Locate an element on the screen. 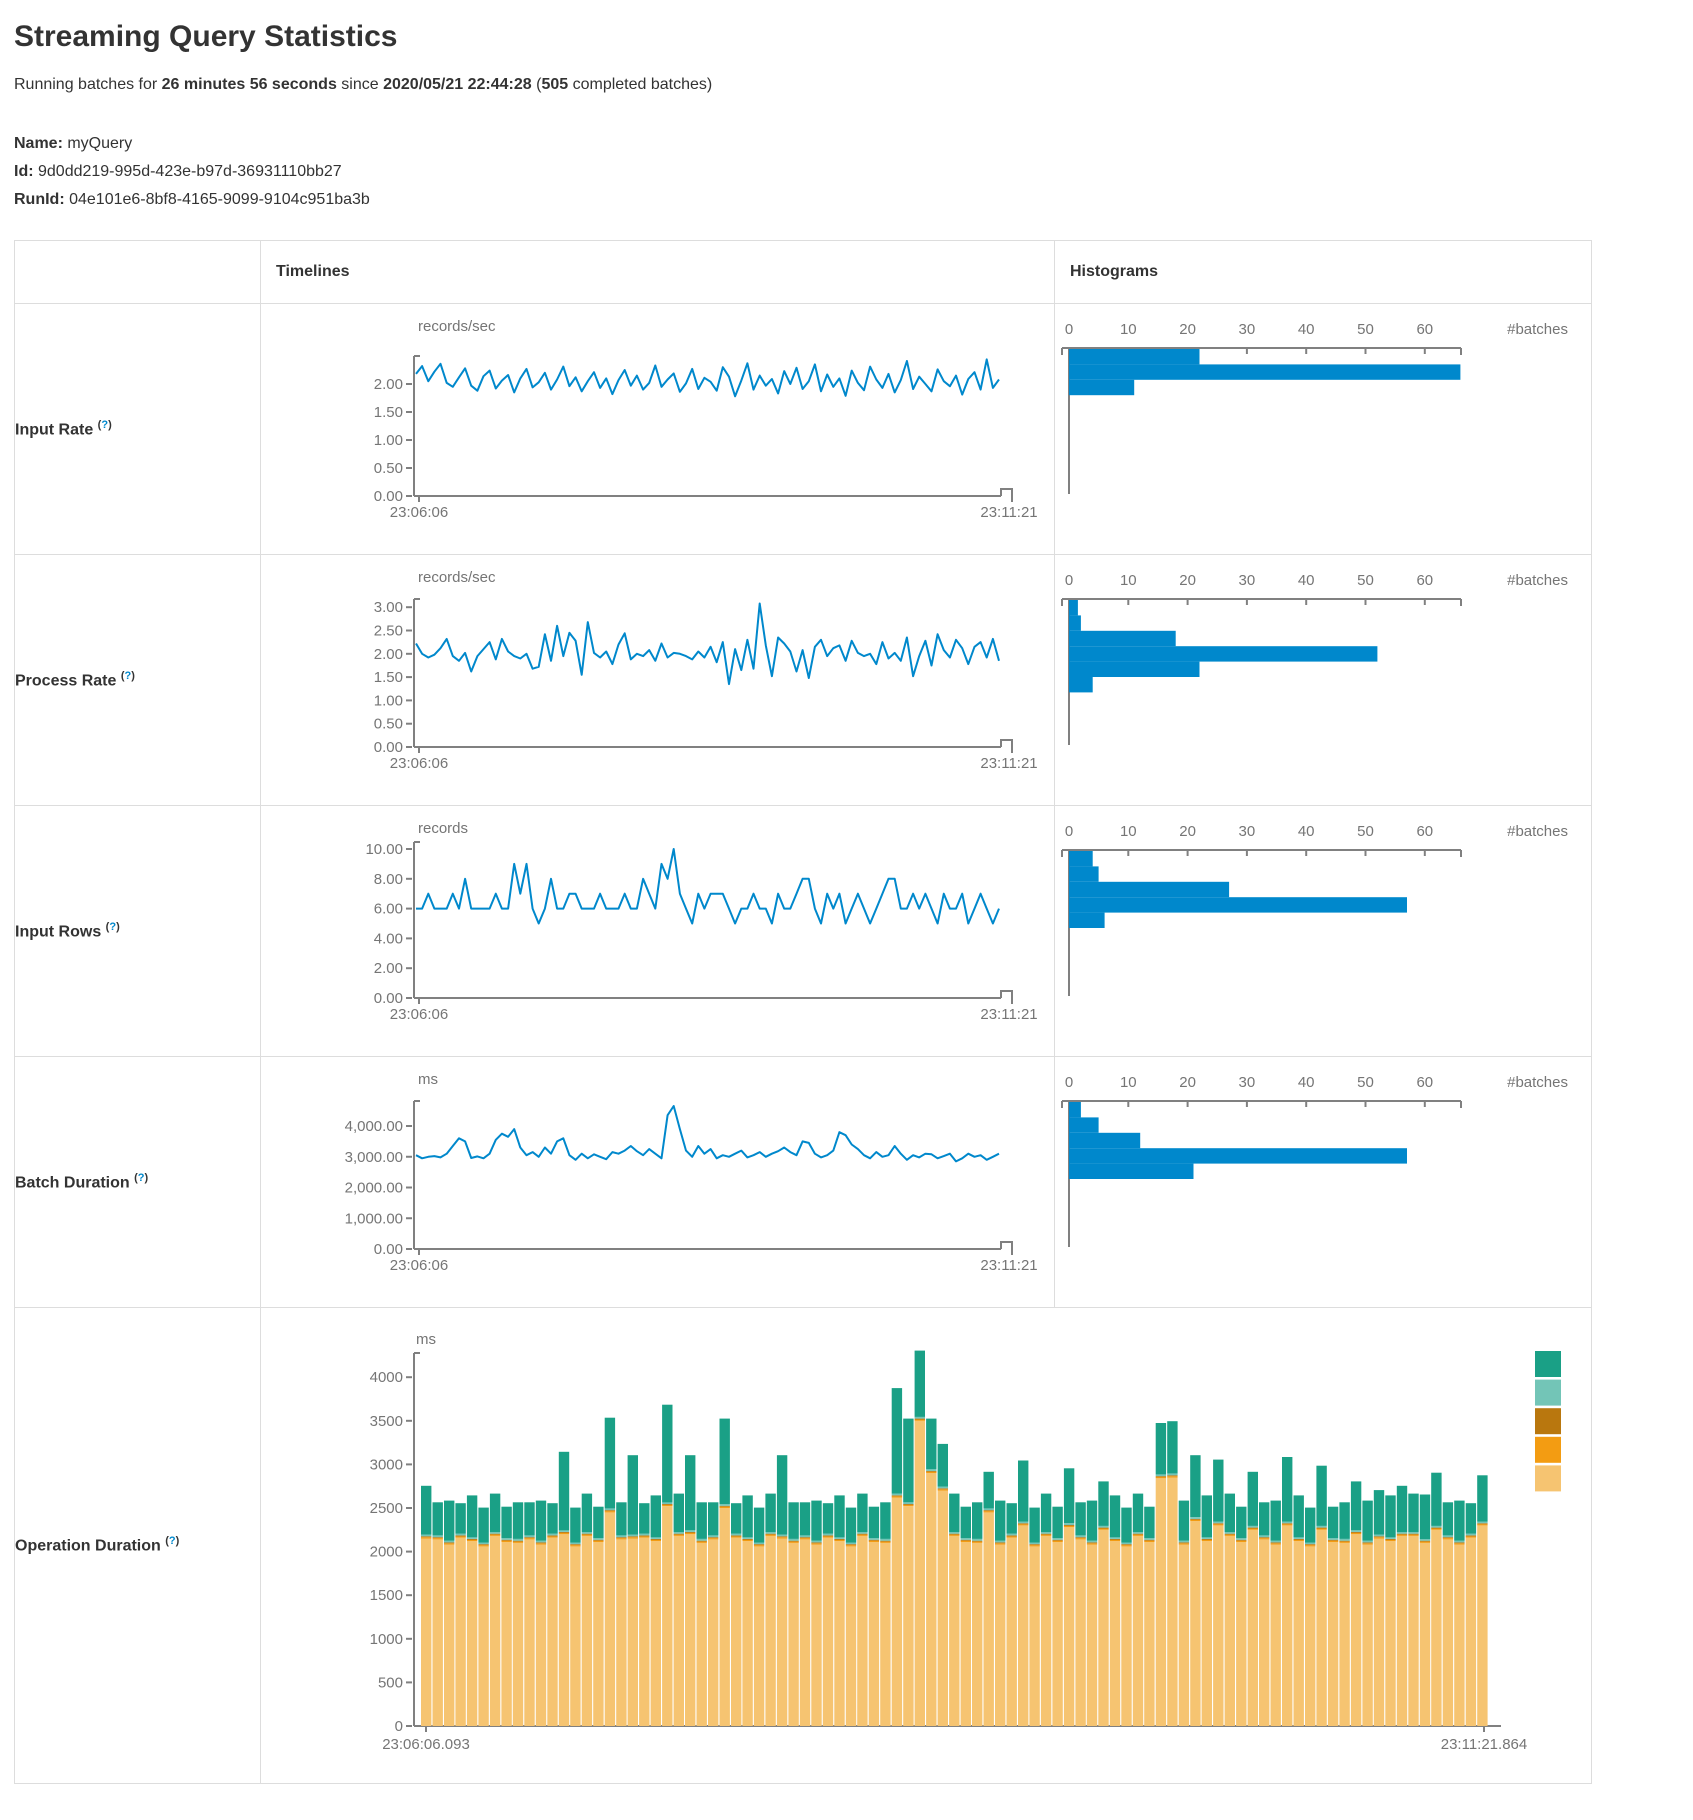 This screenshot has width=1693, height=1820. svg-text: 6.00 is located at coordinates (388, 909).